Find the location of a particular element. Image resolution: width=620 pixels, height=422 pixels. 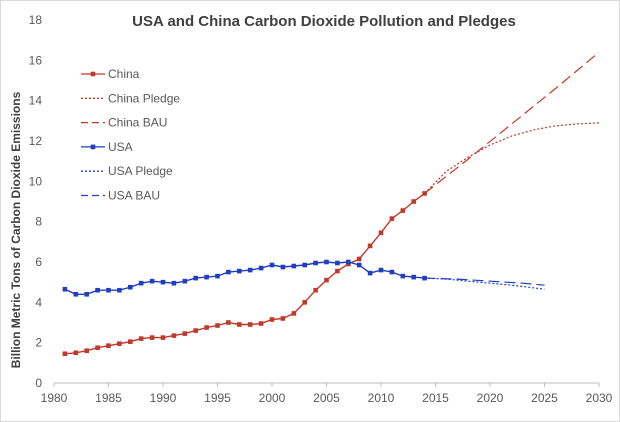

x-tick-label: 2000 is located at coordinates (272, 398).